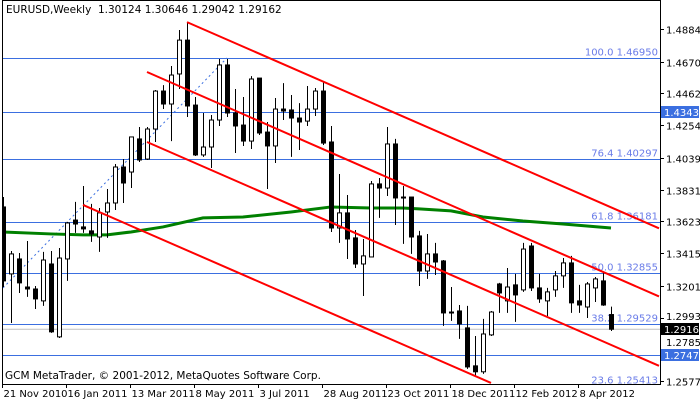 This screenshot has width=700, height=402. What do you see at coordinates (484, 394) in the screenshot?
I see `x-tick-label: 18 Dec 2011` at bounding box center [484, 394].